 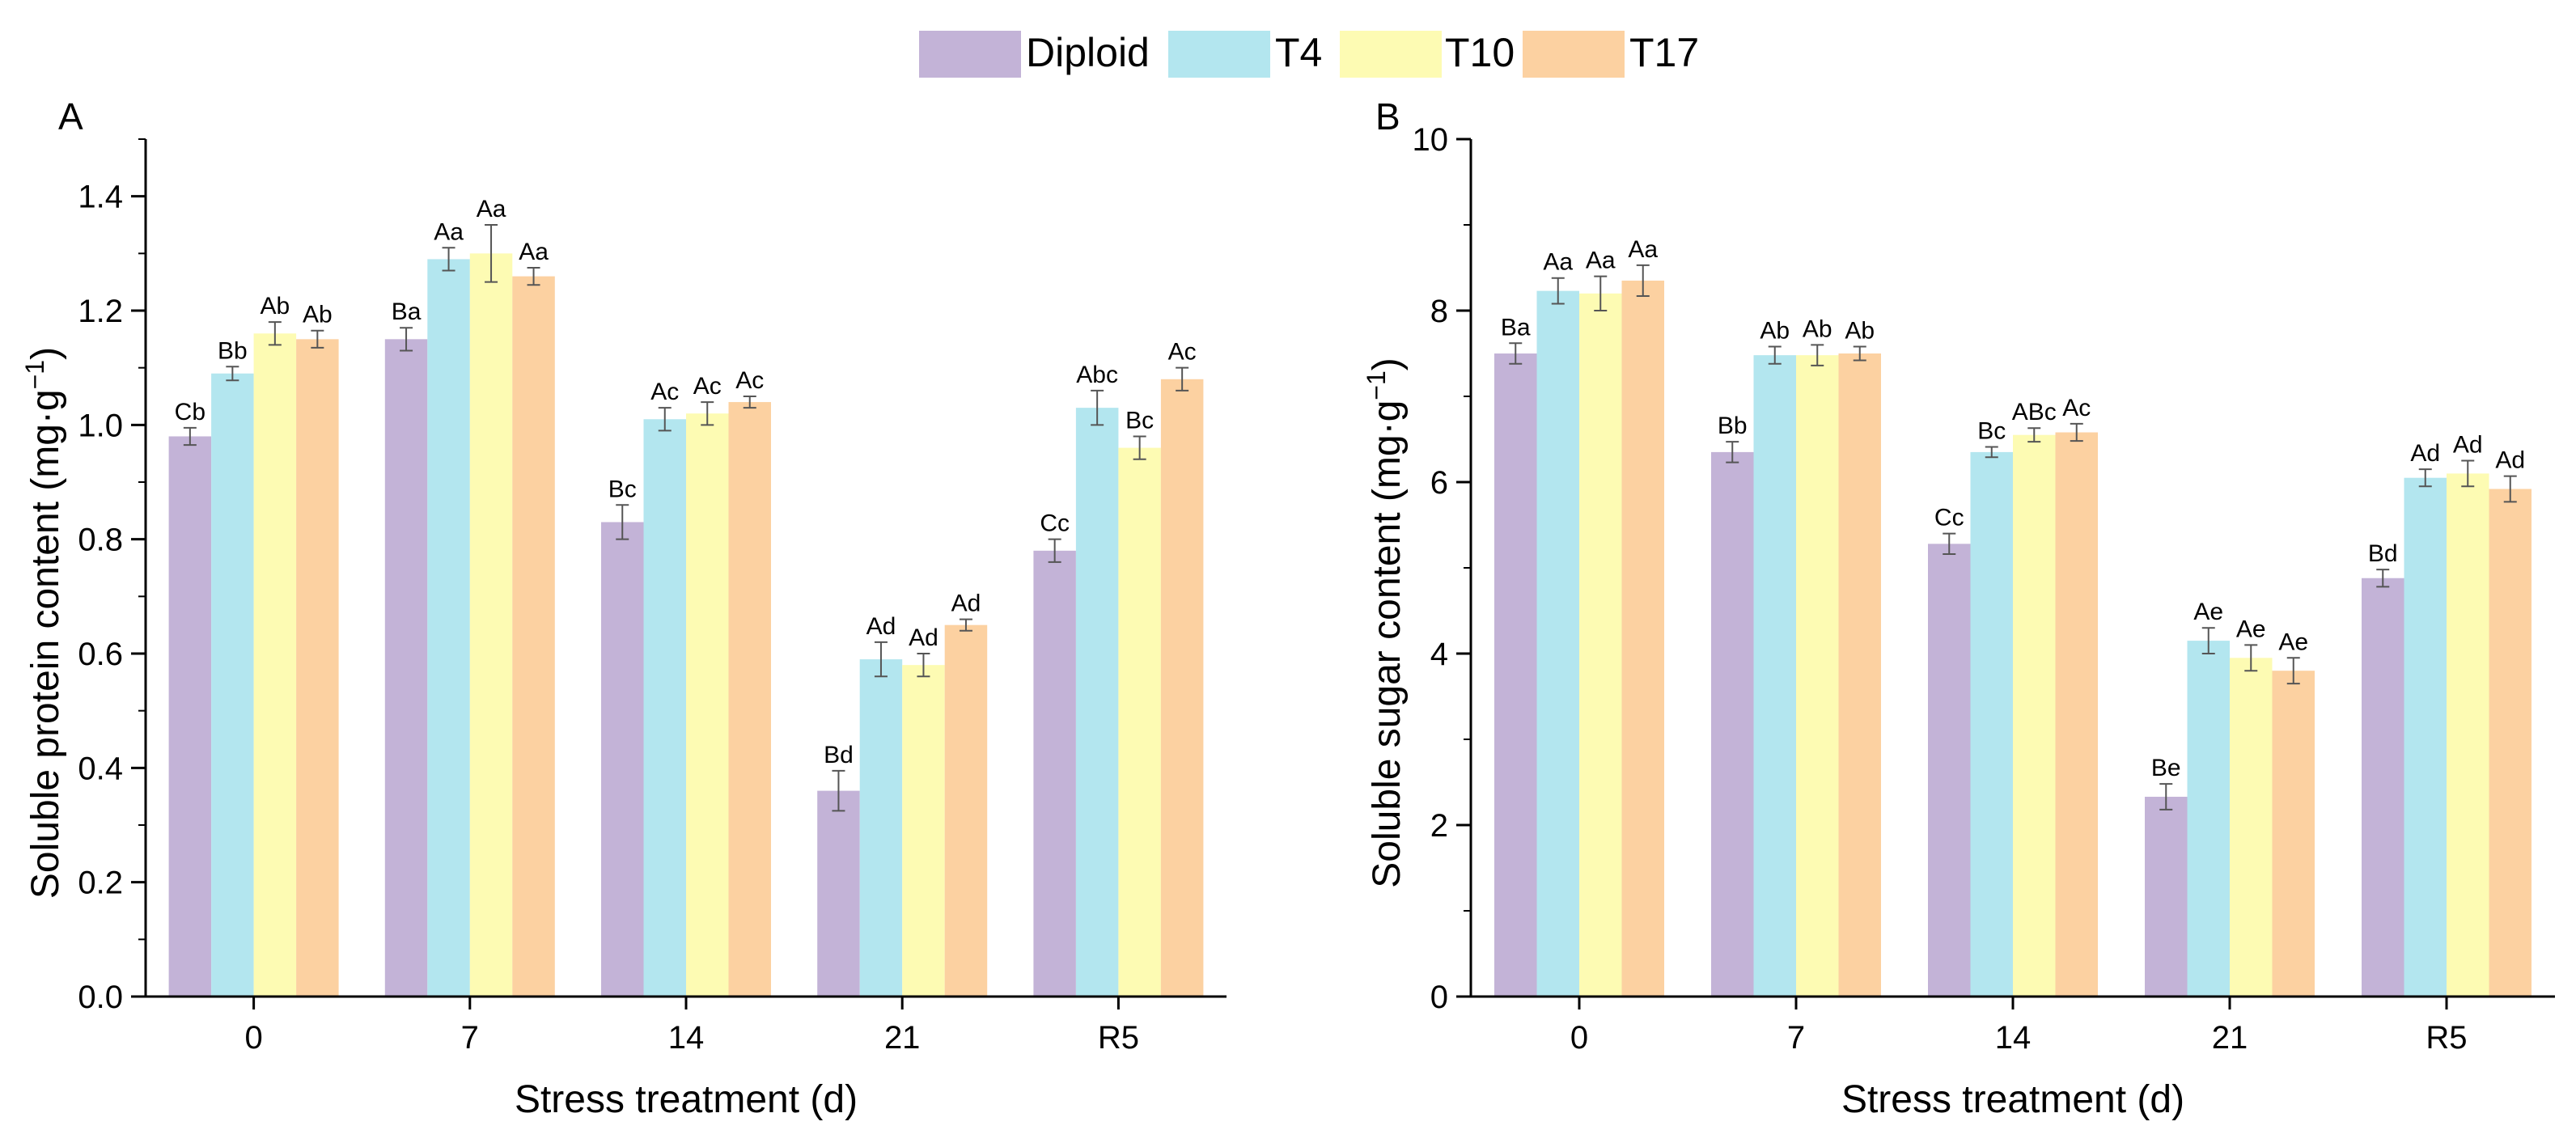 I want to click on panel-a-label: A, so click(x=70, y=116).